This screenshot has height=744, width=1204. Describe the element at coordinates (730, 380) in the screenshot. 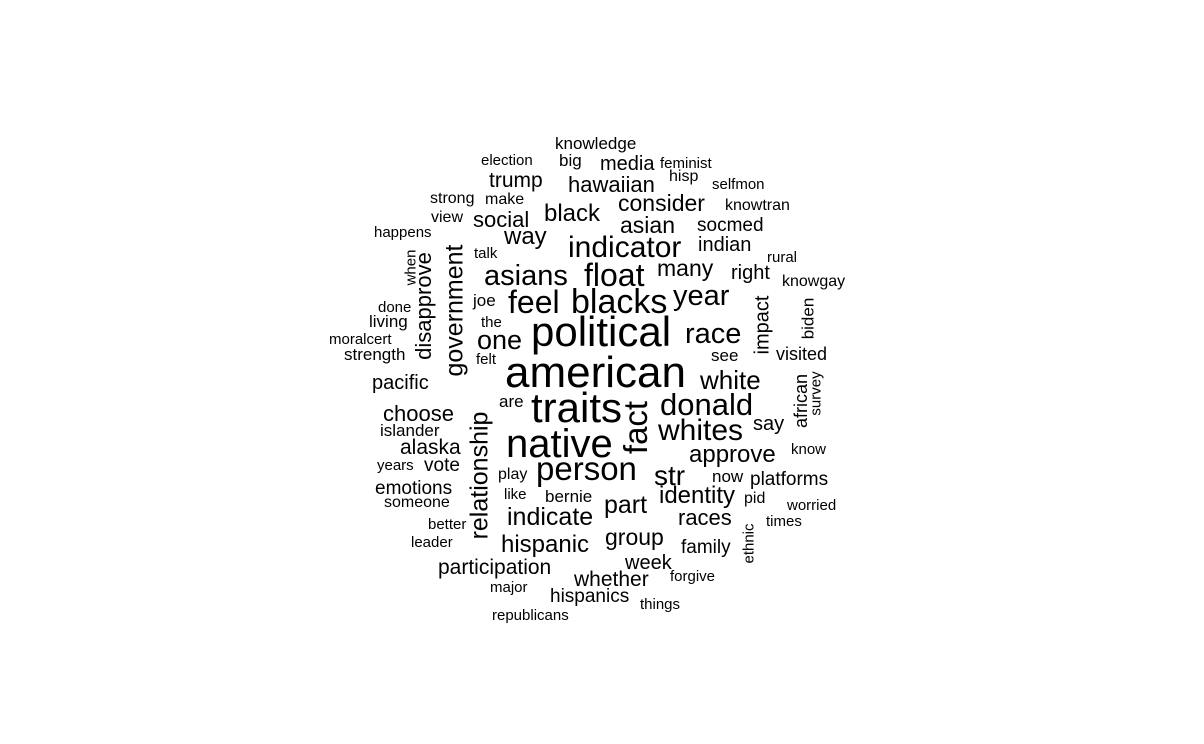

I see `word: white` at that location.